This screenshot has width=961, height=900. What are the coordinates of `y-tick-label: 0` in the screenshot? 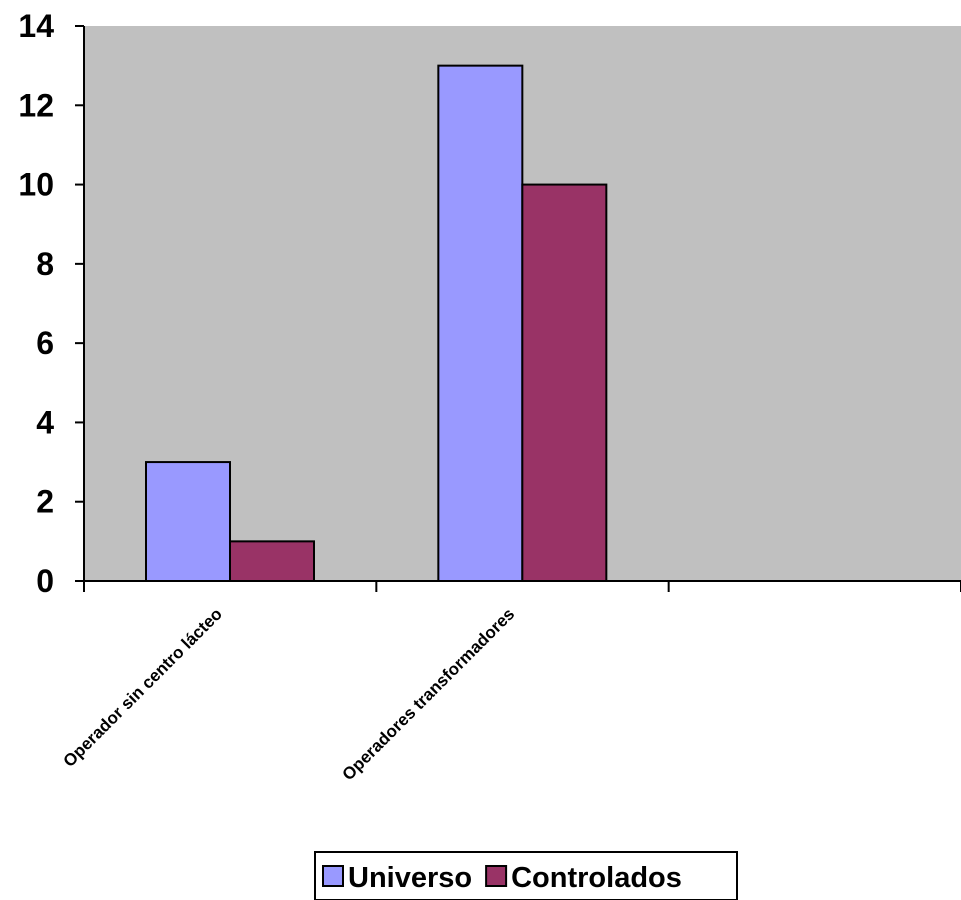 It's located at (45, 581).